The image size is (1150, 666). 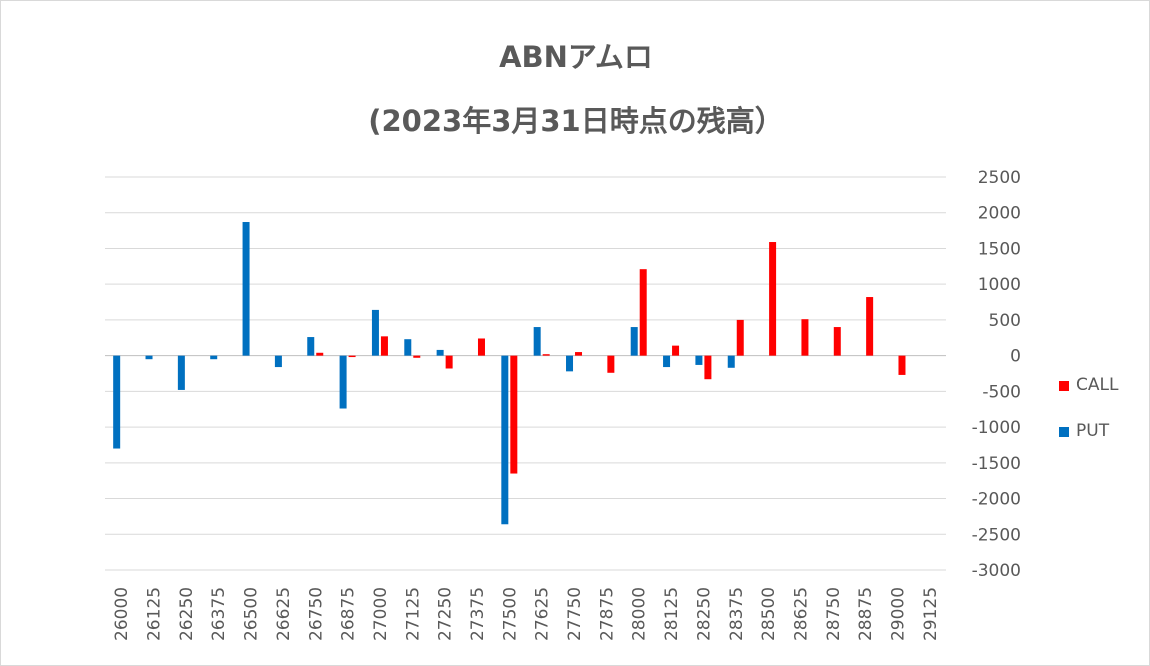 What do you see at coordinates (510, 614) in the screenshot?
I see `x-tick-label: 27500` at bounding box center [510, 614].